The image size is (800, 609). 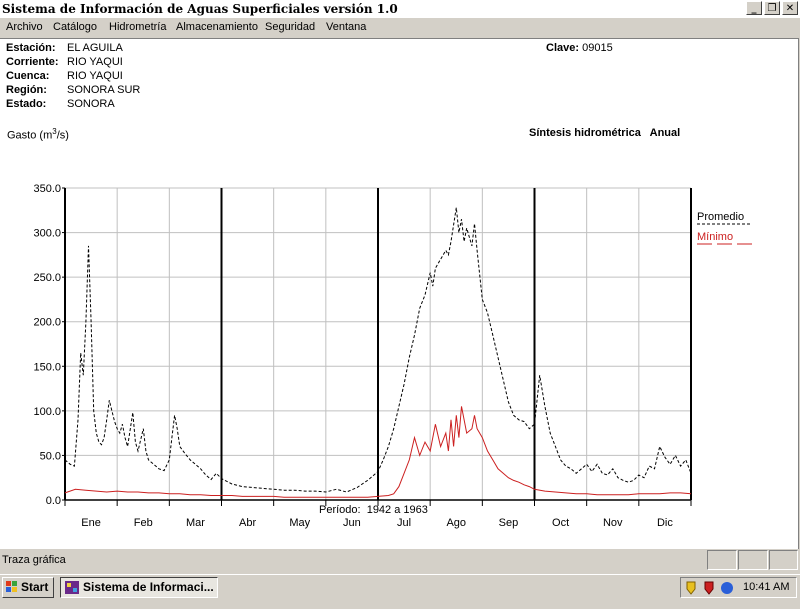 I want to click on estado-label: Estado:, so click(x=26, y=104).